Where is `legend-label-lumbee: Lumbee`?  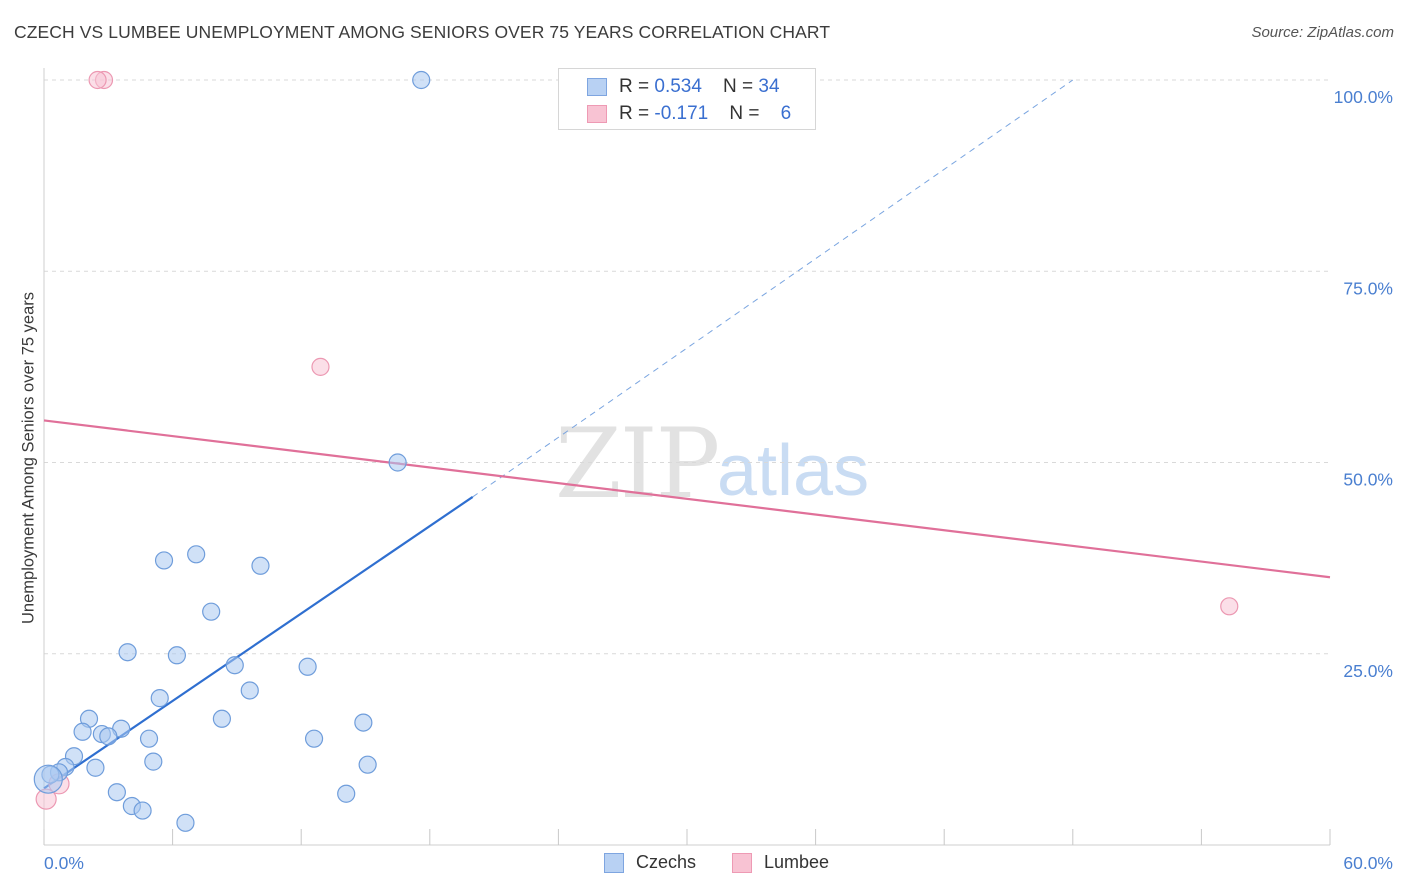 legend-label-lumbee: Lumbee is located at coordinates (797, 862).